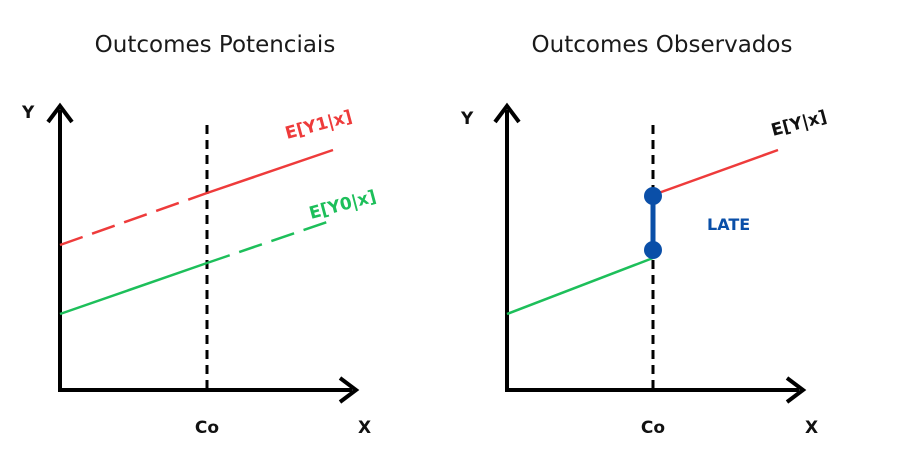  What do you see at coordinates (653, 428) in the screenshot?
I see `right-cutoff-label: Co` at bounding box center [653, 428].